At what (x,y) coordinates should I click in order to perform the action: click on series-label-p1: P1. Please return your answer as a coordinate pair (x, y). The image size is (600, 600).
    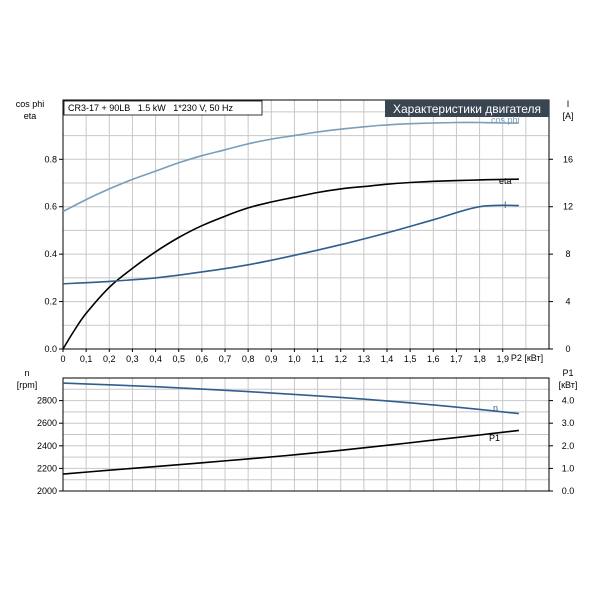
    Looking at the image, I should click on (494, 438).